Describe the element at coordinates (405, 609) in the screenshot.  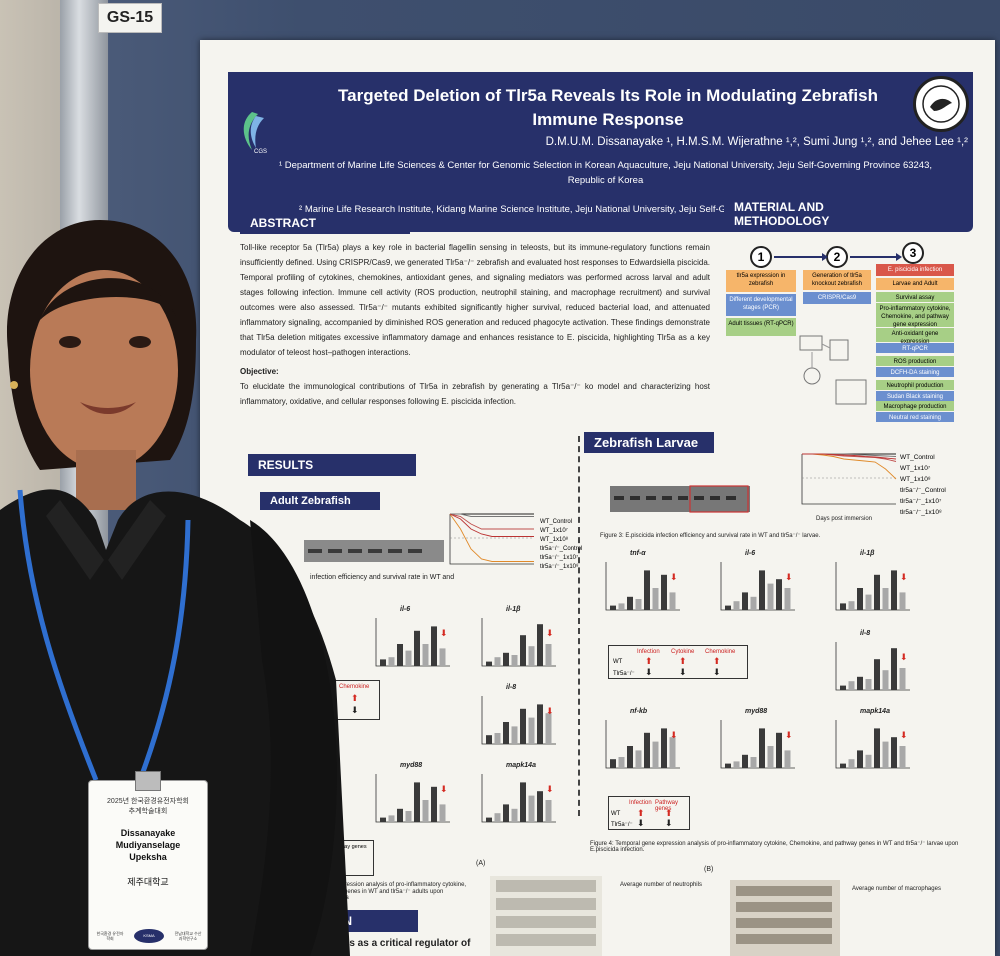
I see `gene-chart-title: il-6` at that location.